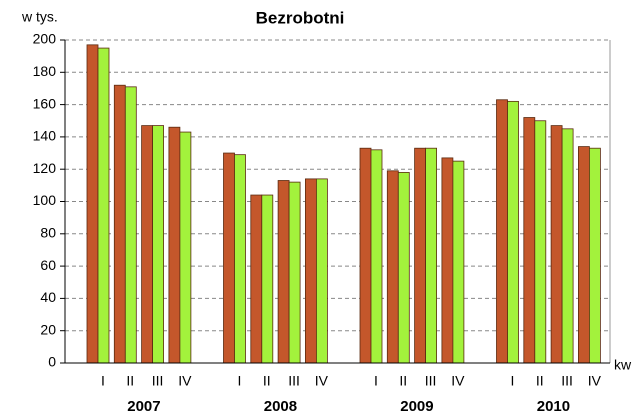 The height and width of the screenshot is (419, 633). What do you see at coordinates (48, 297) in the screenshot?
I see `y-tick-label: 40` at bounding box center [48, 297].